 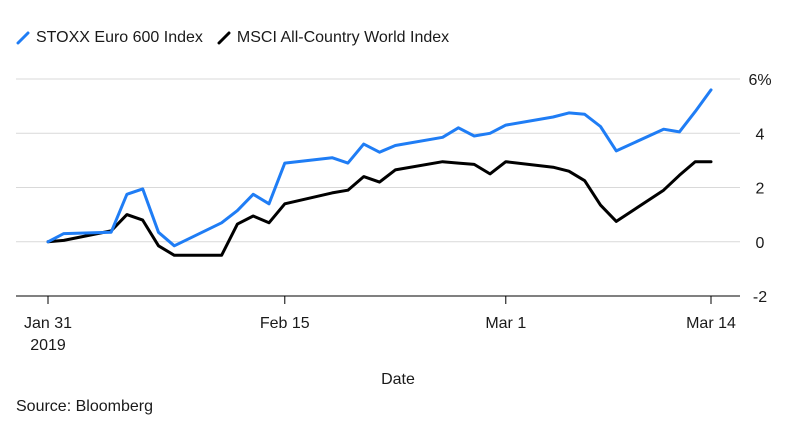 I want to click on legend-label-msci: MSCI All-Country World Index, so click(x=343, y=37).